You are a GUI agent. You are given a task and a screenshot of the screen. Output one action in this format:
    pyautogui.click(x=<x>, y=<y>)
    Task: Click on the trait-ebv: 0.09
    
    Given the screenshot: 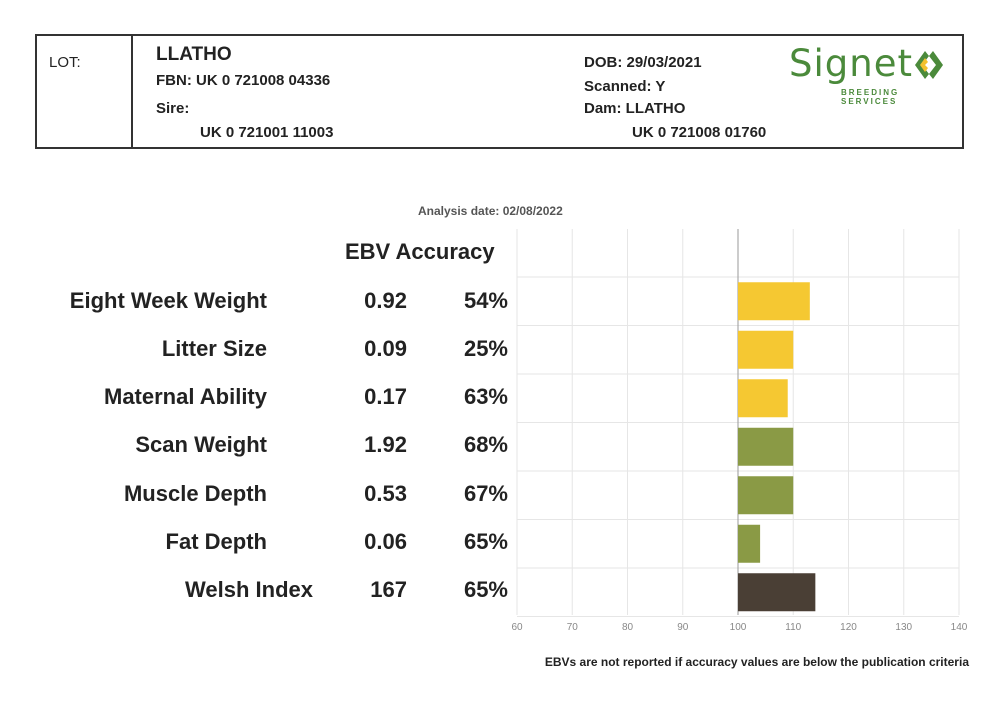 What is the action you would take?
    pyautogui.click(x=385, y=348)
    